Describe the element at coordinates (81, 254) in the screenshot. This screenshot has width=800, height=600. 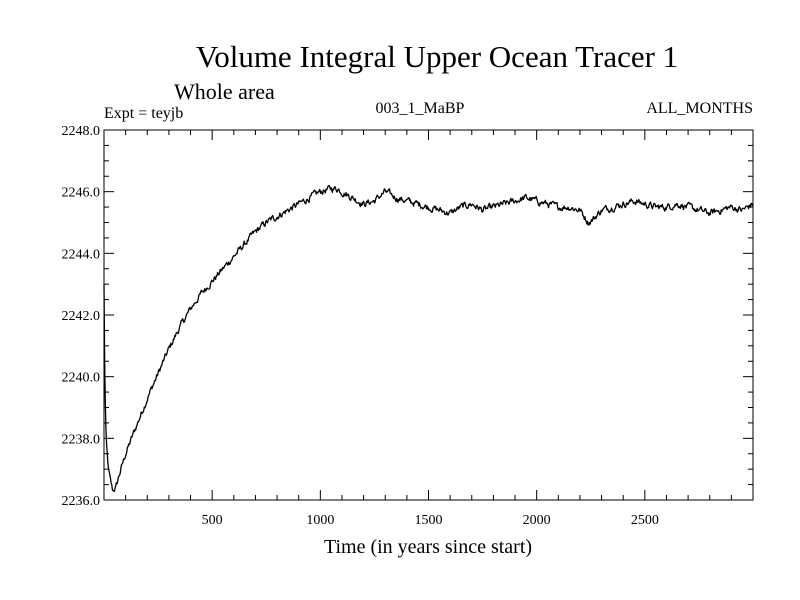
I see `y-tick-label: 2244.0` at that location.